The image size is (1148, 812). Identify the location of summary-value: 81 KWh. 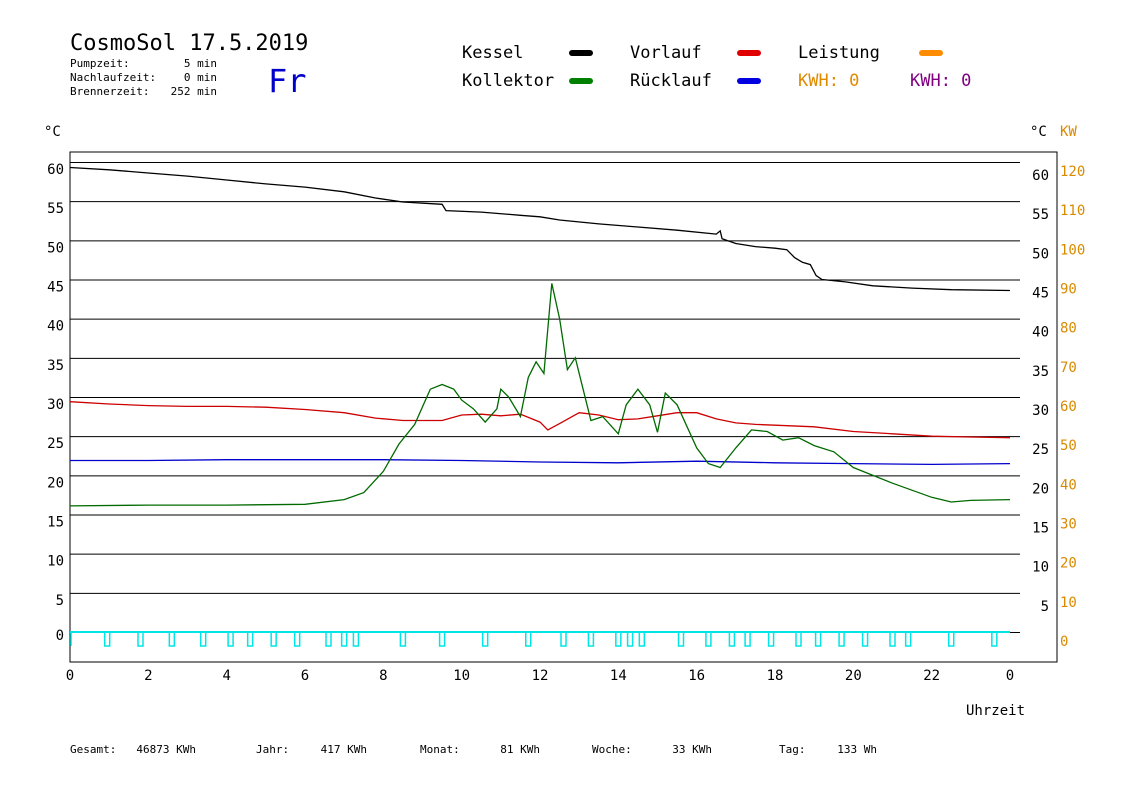
(520, 749).